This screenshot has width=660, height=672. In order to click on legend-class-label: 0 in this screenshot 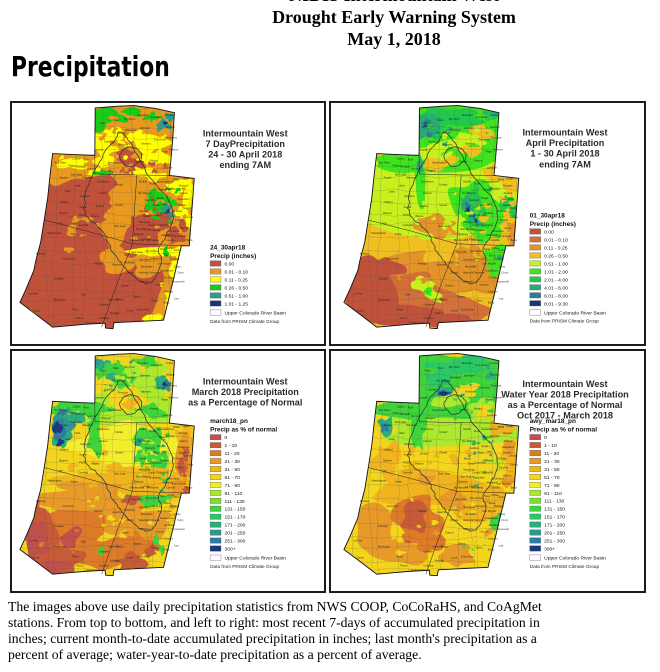, I will do `click(545, 438)`.